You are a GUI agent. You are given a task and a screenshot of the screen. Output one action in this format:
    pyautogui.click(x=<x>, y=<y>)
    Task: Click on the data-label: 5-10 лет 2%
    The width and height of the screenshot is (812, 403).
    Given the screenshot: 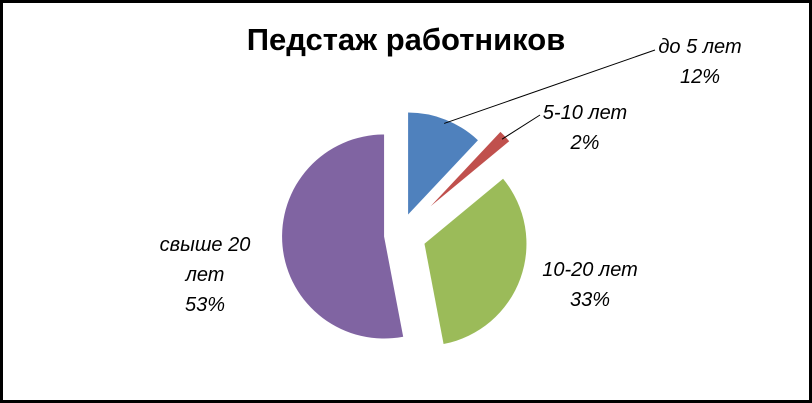 What is the action you would take?
    pyautogui.click(x=585, y=128)
    